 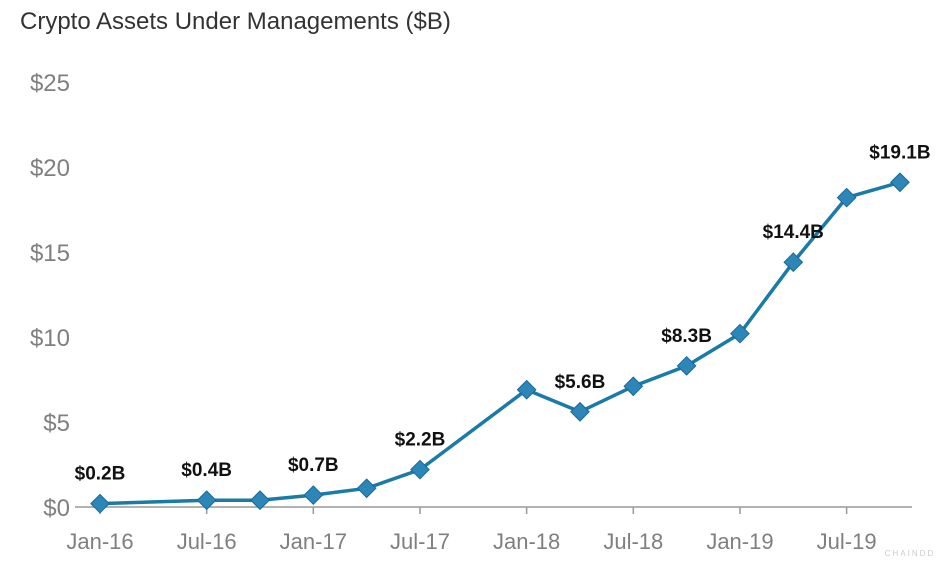 I want to click on watermark-logo: CHAINDD, so click(x=910, y=553).